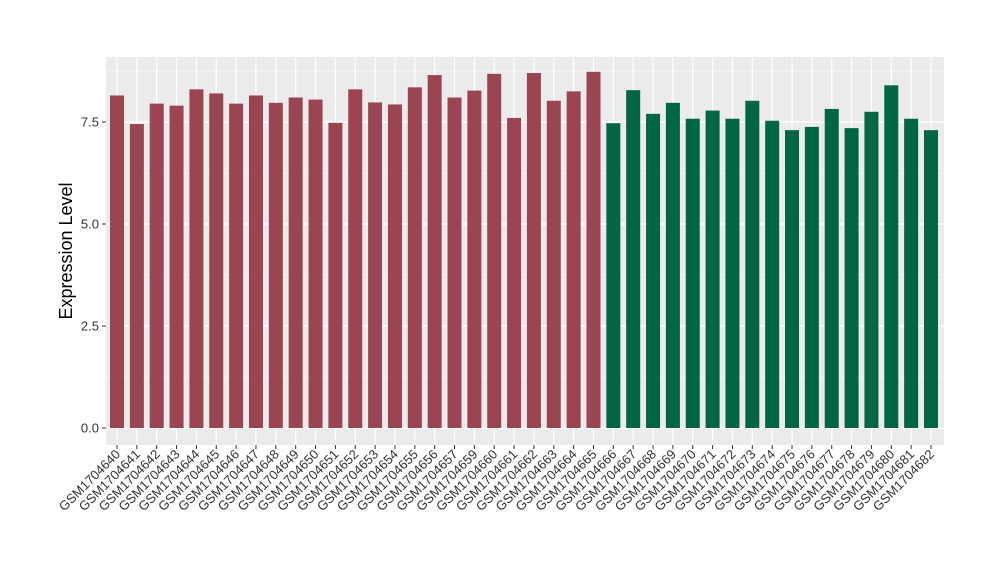  I want to click on y-axis: 0.0 2.5 5.0 7.5, so click(93, 275).